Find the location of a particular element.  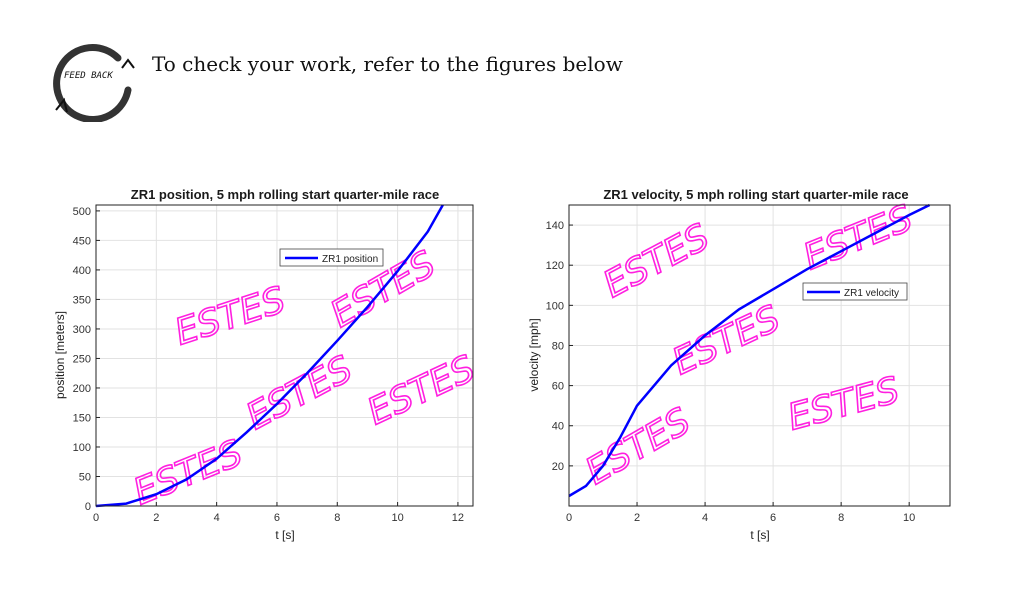

velocity-legend-label: ZR1 velocity is located at coordinates (871, 293).